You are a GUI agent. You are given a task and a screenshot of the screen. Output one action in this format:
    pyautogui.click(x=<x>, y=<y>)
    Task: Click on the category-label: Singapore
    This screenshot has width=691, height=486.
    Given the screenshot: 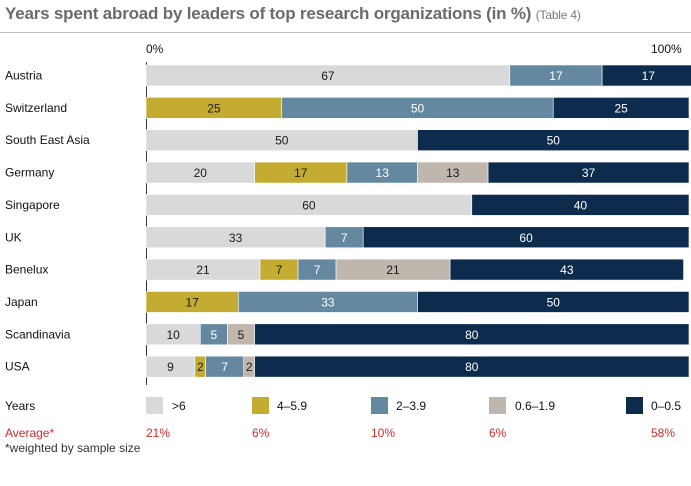 What is the action you would take?
    pyautogui.click(x=32, y=205)
    